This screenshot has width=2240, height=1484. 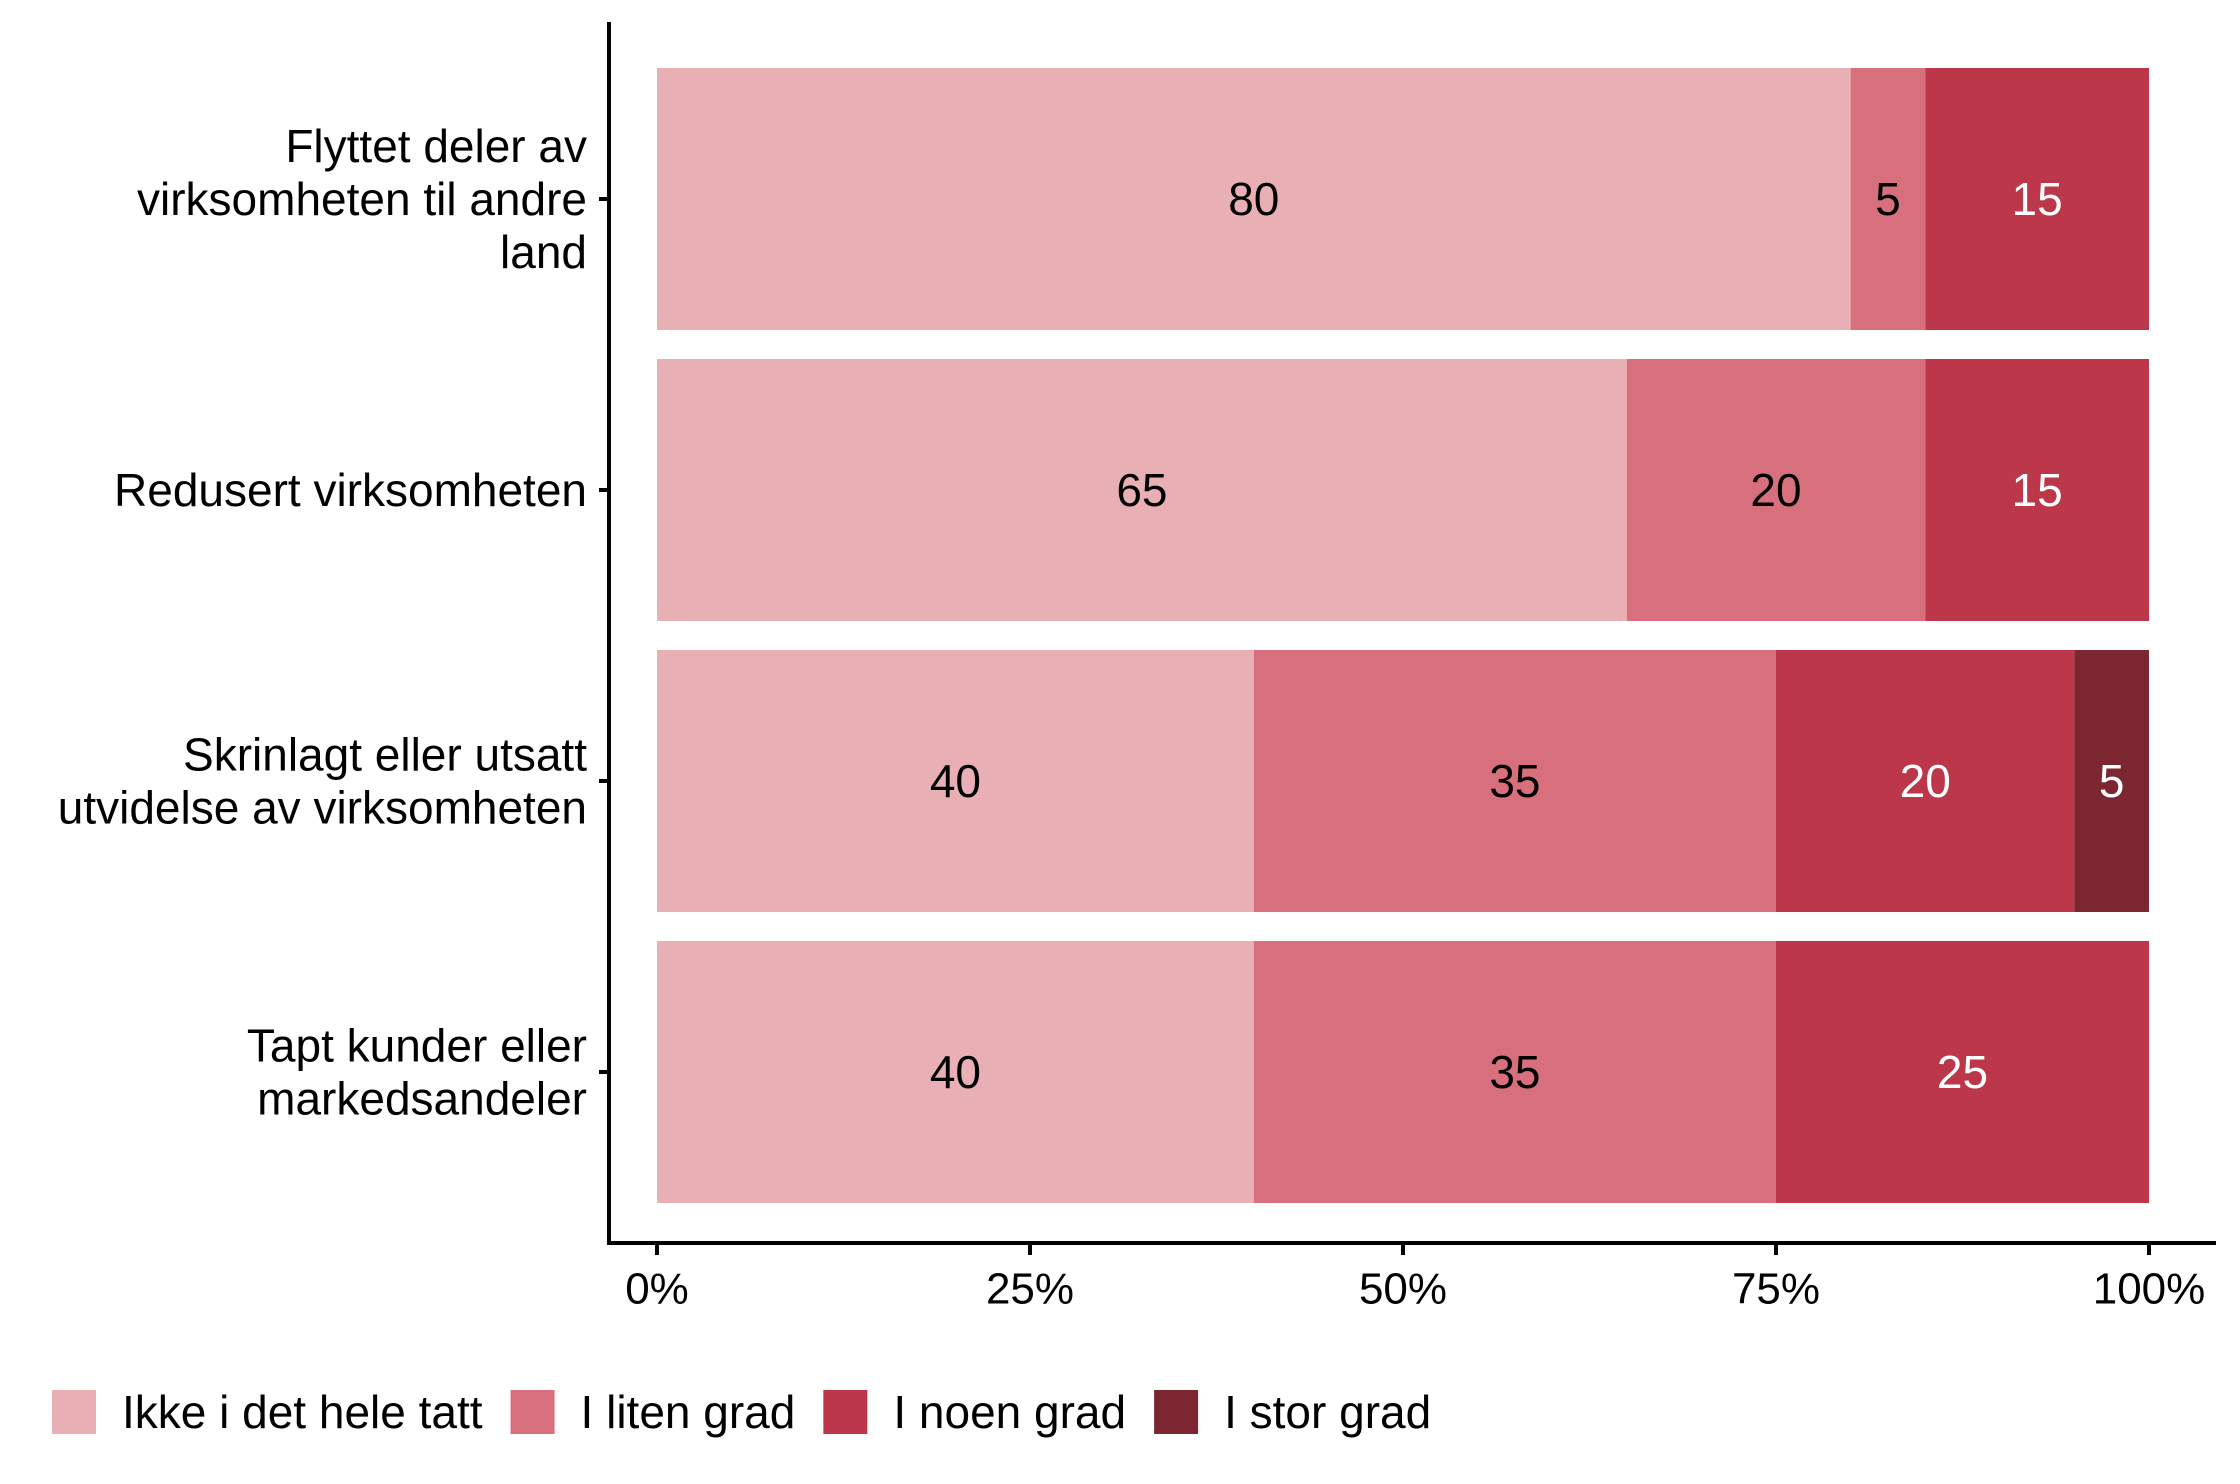 I want to click on category-label: Tapt kunder eller markedsandeler, so click(x=417, y=1072).